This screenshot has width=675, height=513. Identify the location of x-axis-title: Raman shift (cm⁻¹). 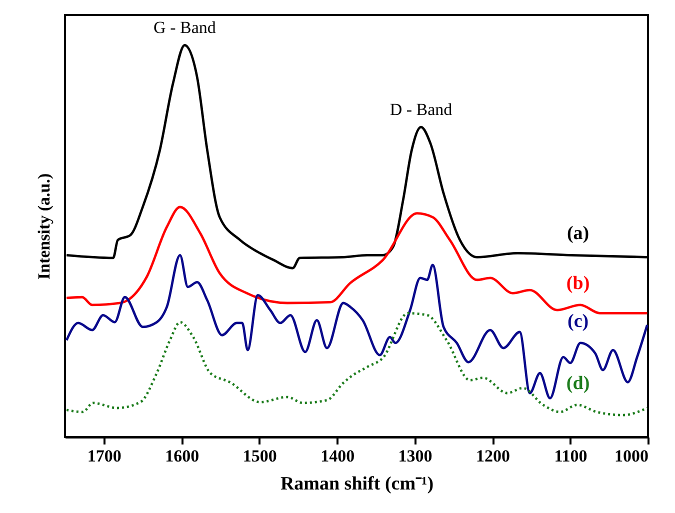
(357, 484).